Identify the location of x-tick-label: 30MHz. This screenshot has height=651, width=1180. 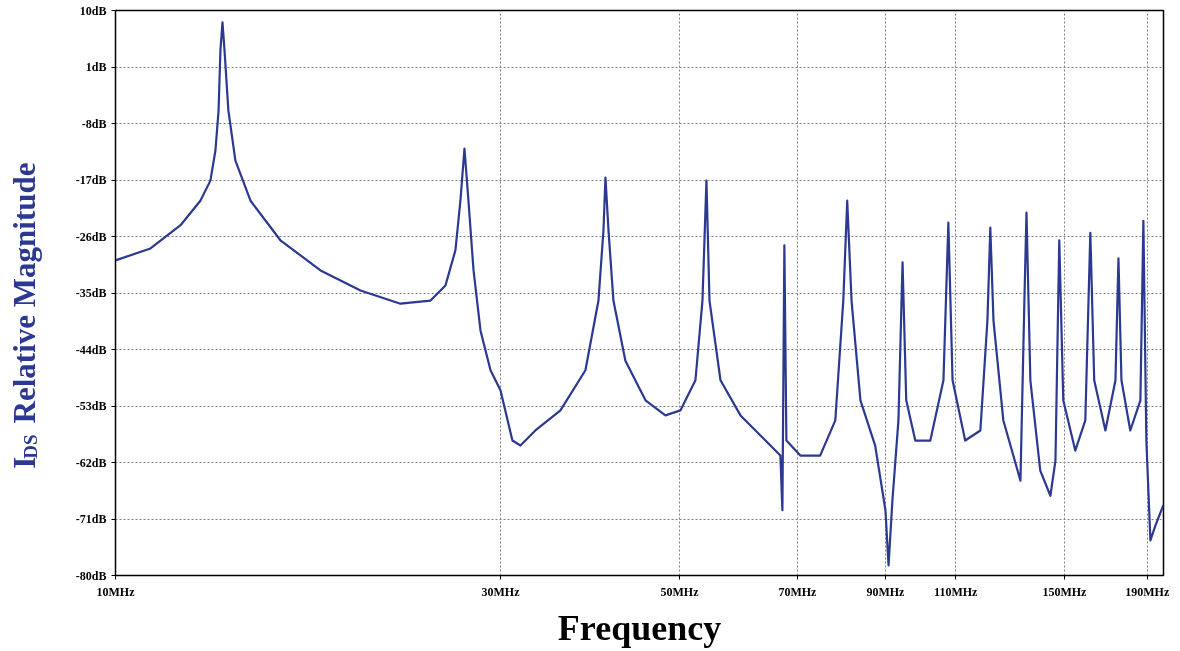
(501, 591).